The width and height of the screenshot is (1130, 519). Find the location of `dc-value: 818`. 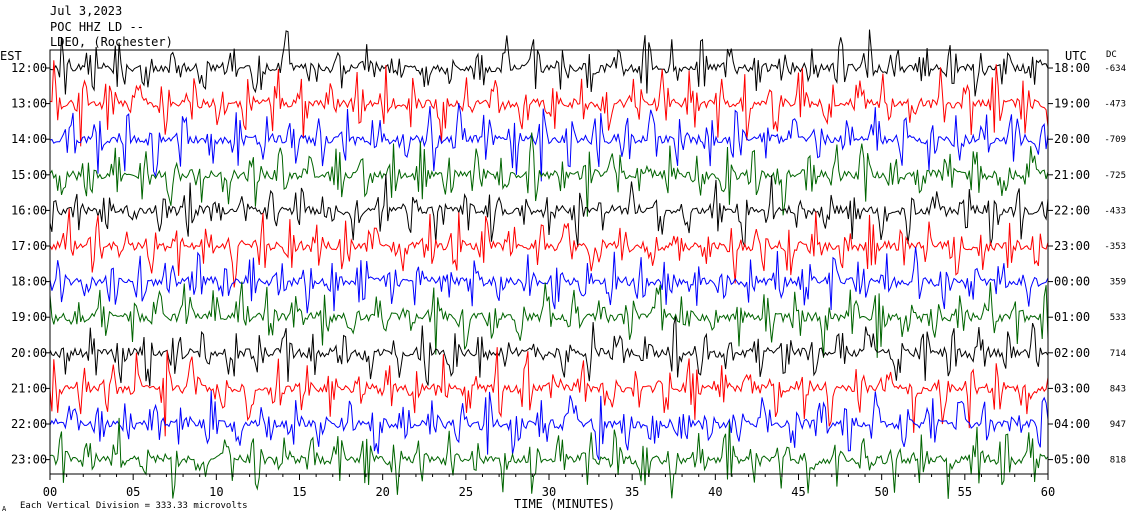

dc-value: 818 is located at coordinates (1118, 461).